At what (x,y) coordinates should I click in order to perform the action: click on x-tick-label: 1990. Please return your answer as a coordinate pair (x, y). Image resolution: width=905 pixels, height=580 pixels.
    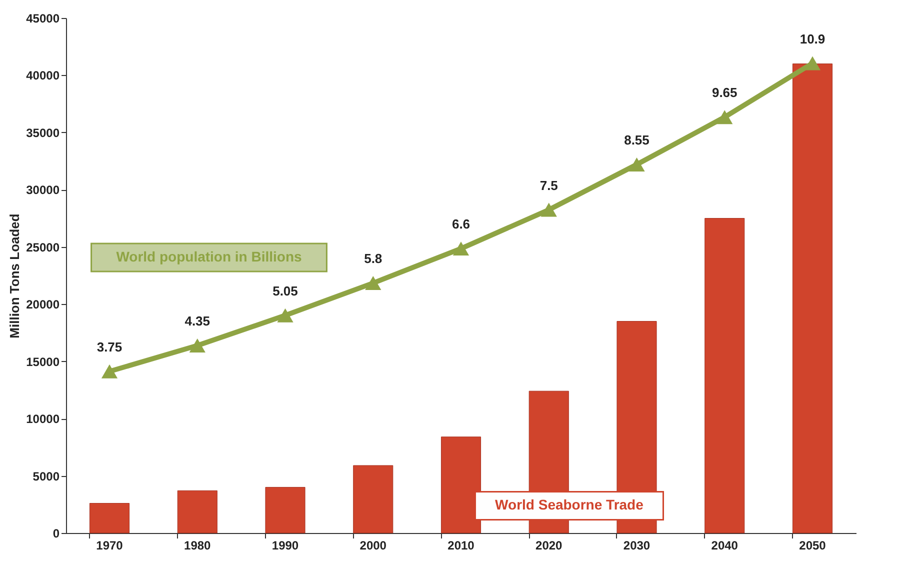
    Looking at the image, I should click on (285, 545).